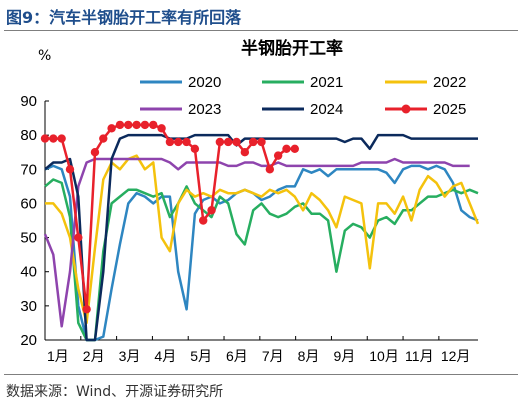  What do you see at coordinates (406, 109) in the screenshot?
I see `legend-marker` at bounding box center [406, 109].